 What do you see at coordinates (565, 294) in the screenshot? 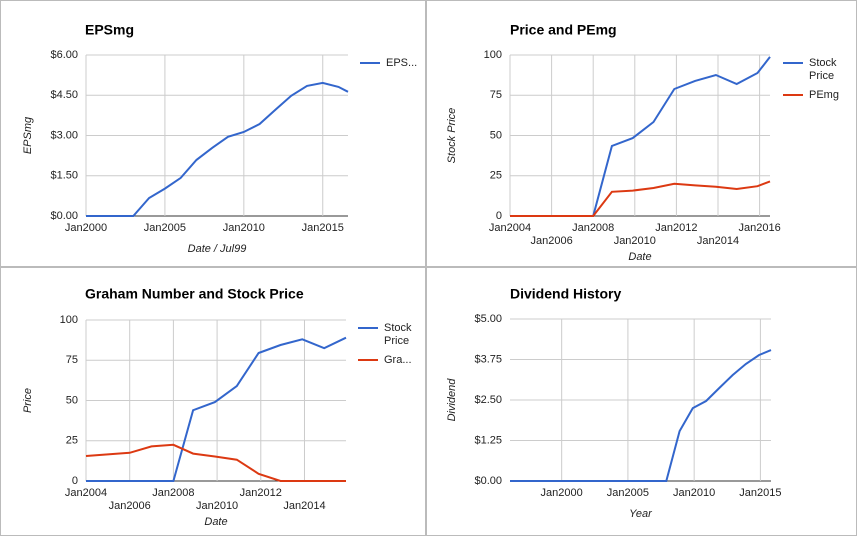
I see `chart-title: Dividend History` at bounding box center [565, 294].